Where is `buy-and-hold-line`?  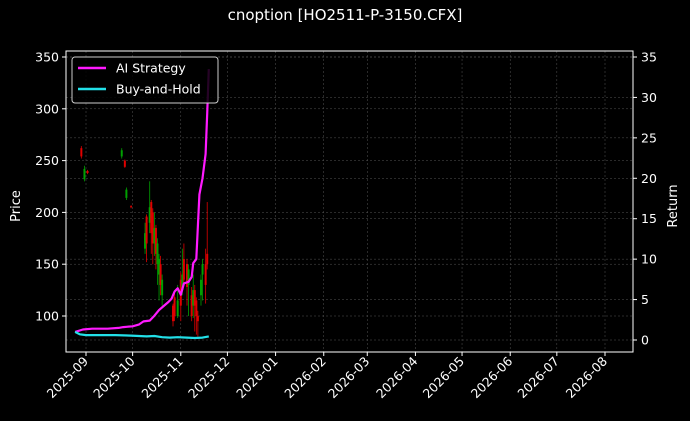
buy-and-hold-line is located at coordinates (142, 335).